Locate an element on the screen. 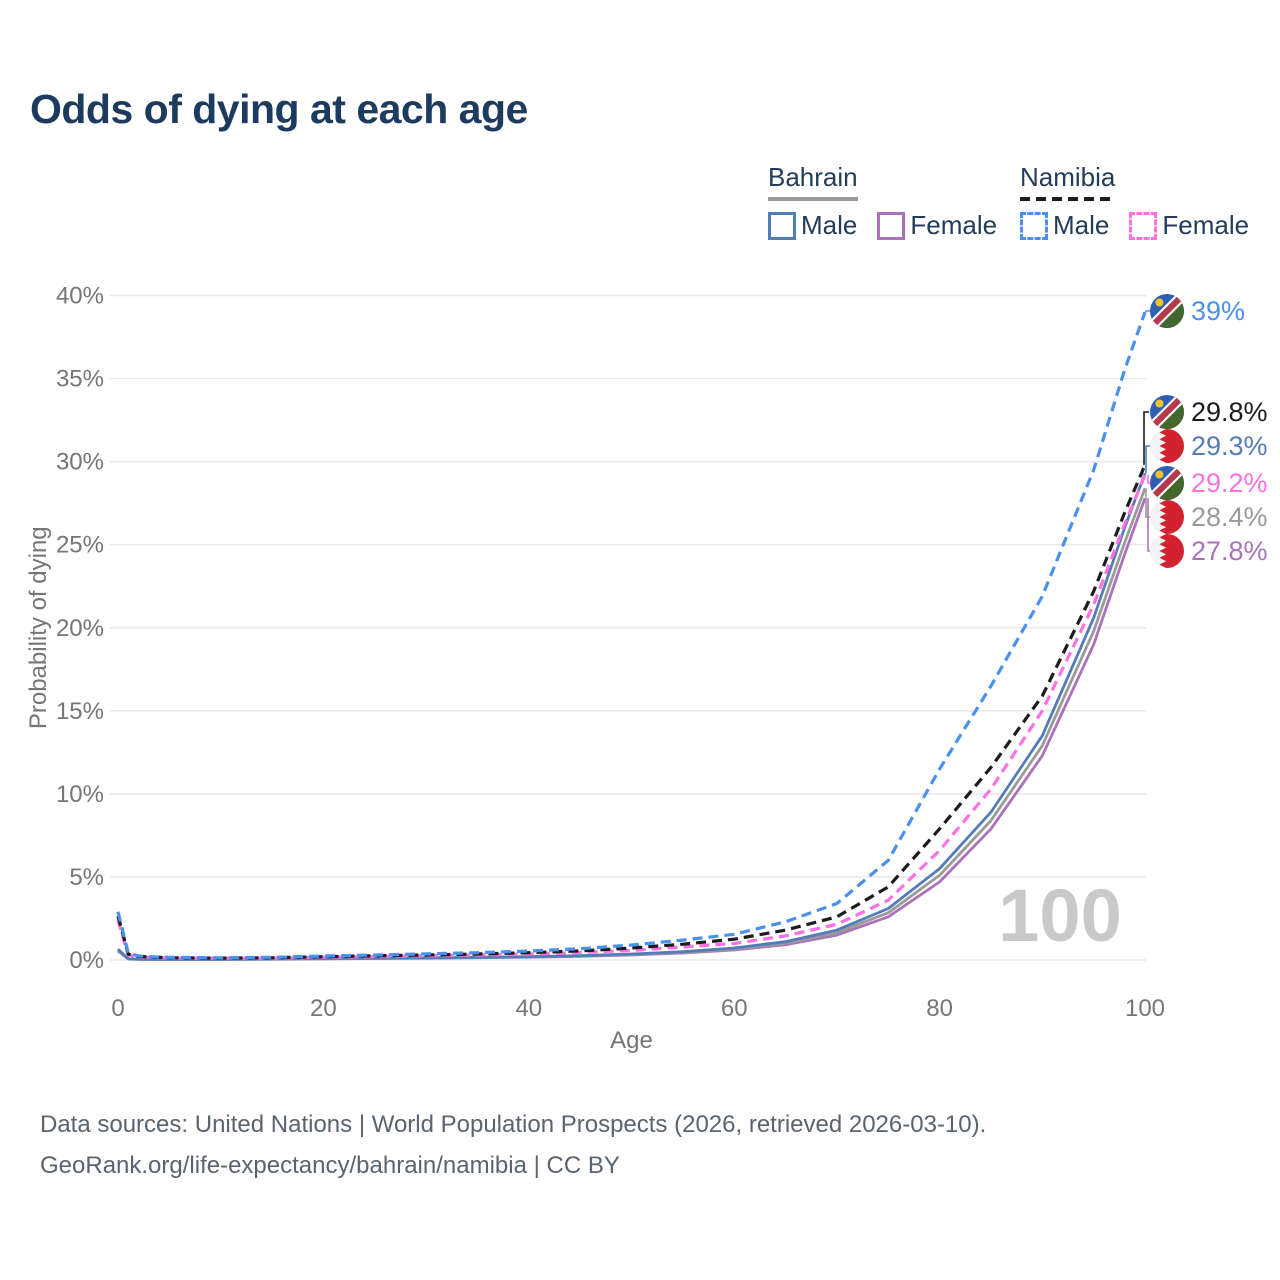 The image size is (1280, 1280). x-axis-title: Age is located at coordinates (631, 1040).